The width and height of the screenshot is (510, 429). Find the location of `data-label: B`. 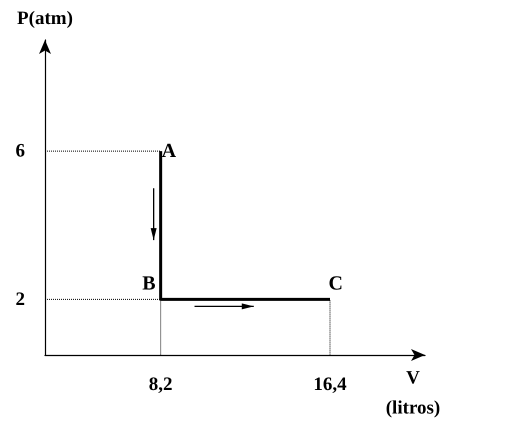

data-label: B is located at coordinates (149, 283).